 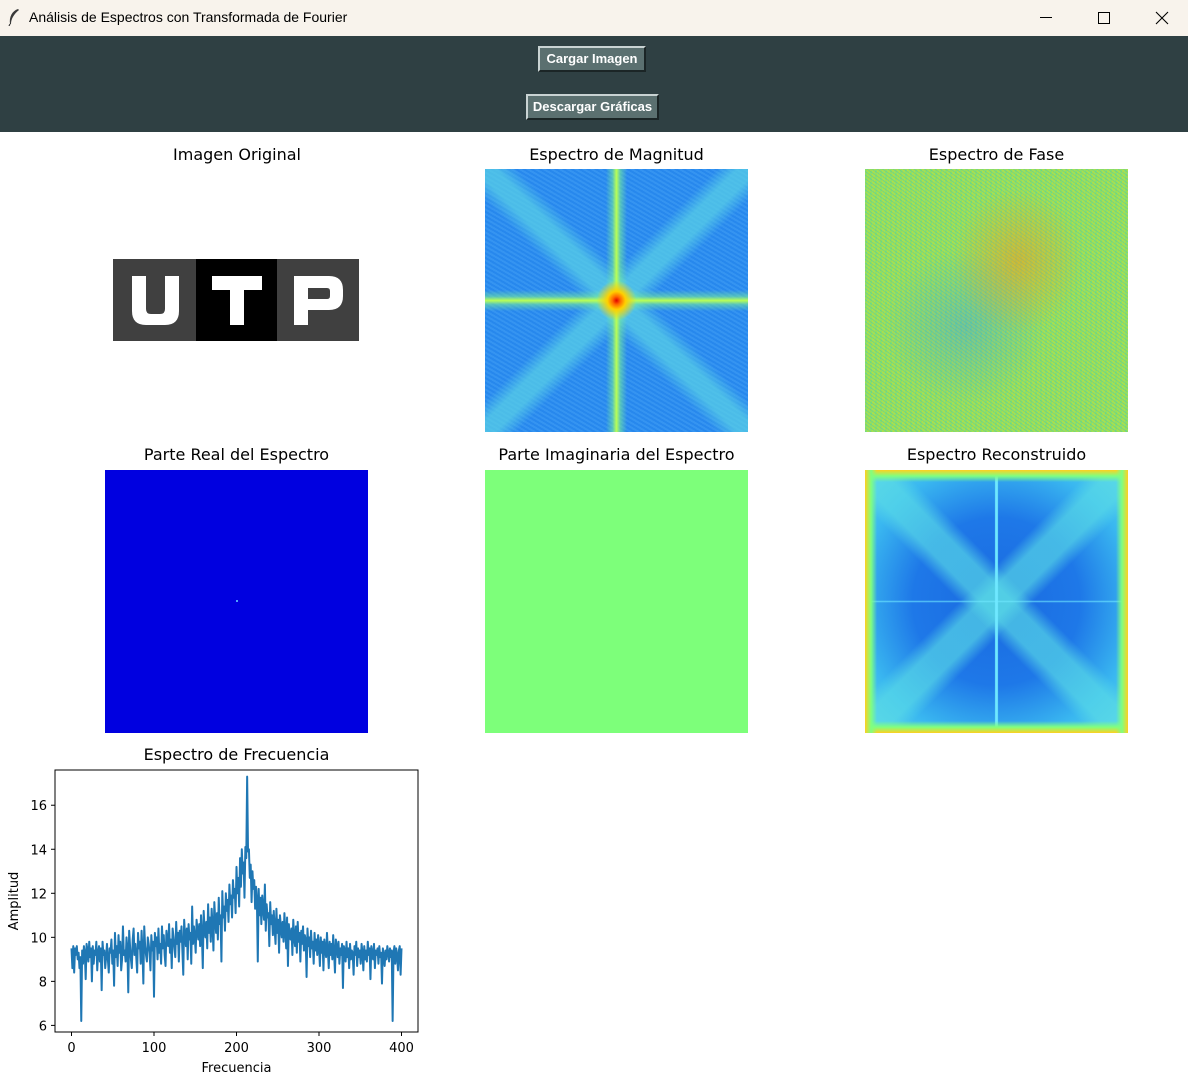 What do you see at coordinates (14, 901) in the screenshot?
I see `y-axis-label: Amplitud` at bounding box center [14, 901].